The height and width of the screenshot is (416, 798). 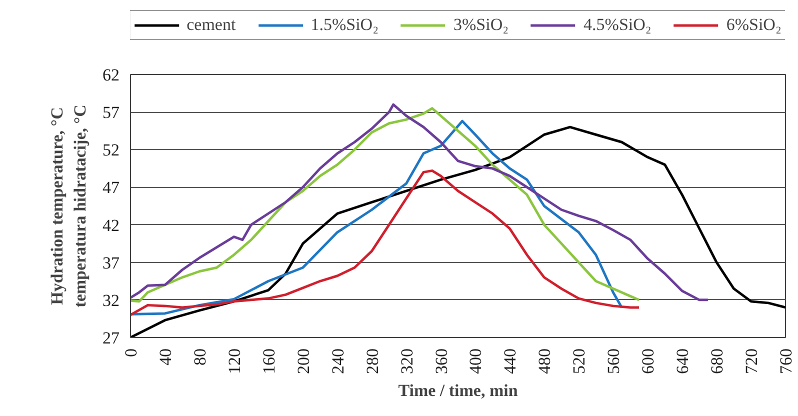 What do you see at coordinates (131, 352) in the screenshot?
I see `x-tick-label: 0` at bounding box center [131, 352].